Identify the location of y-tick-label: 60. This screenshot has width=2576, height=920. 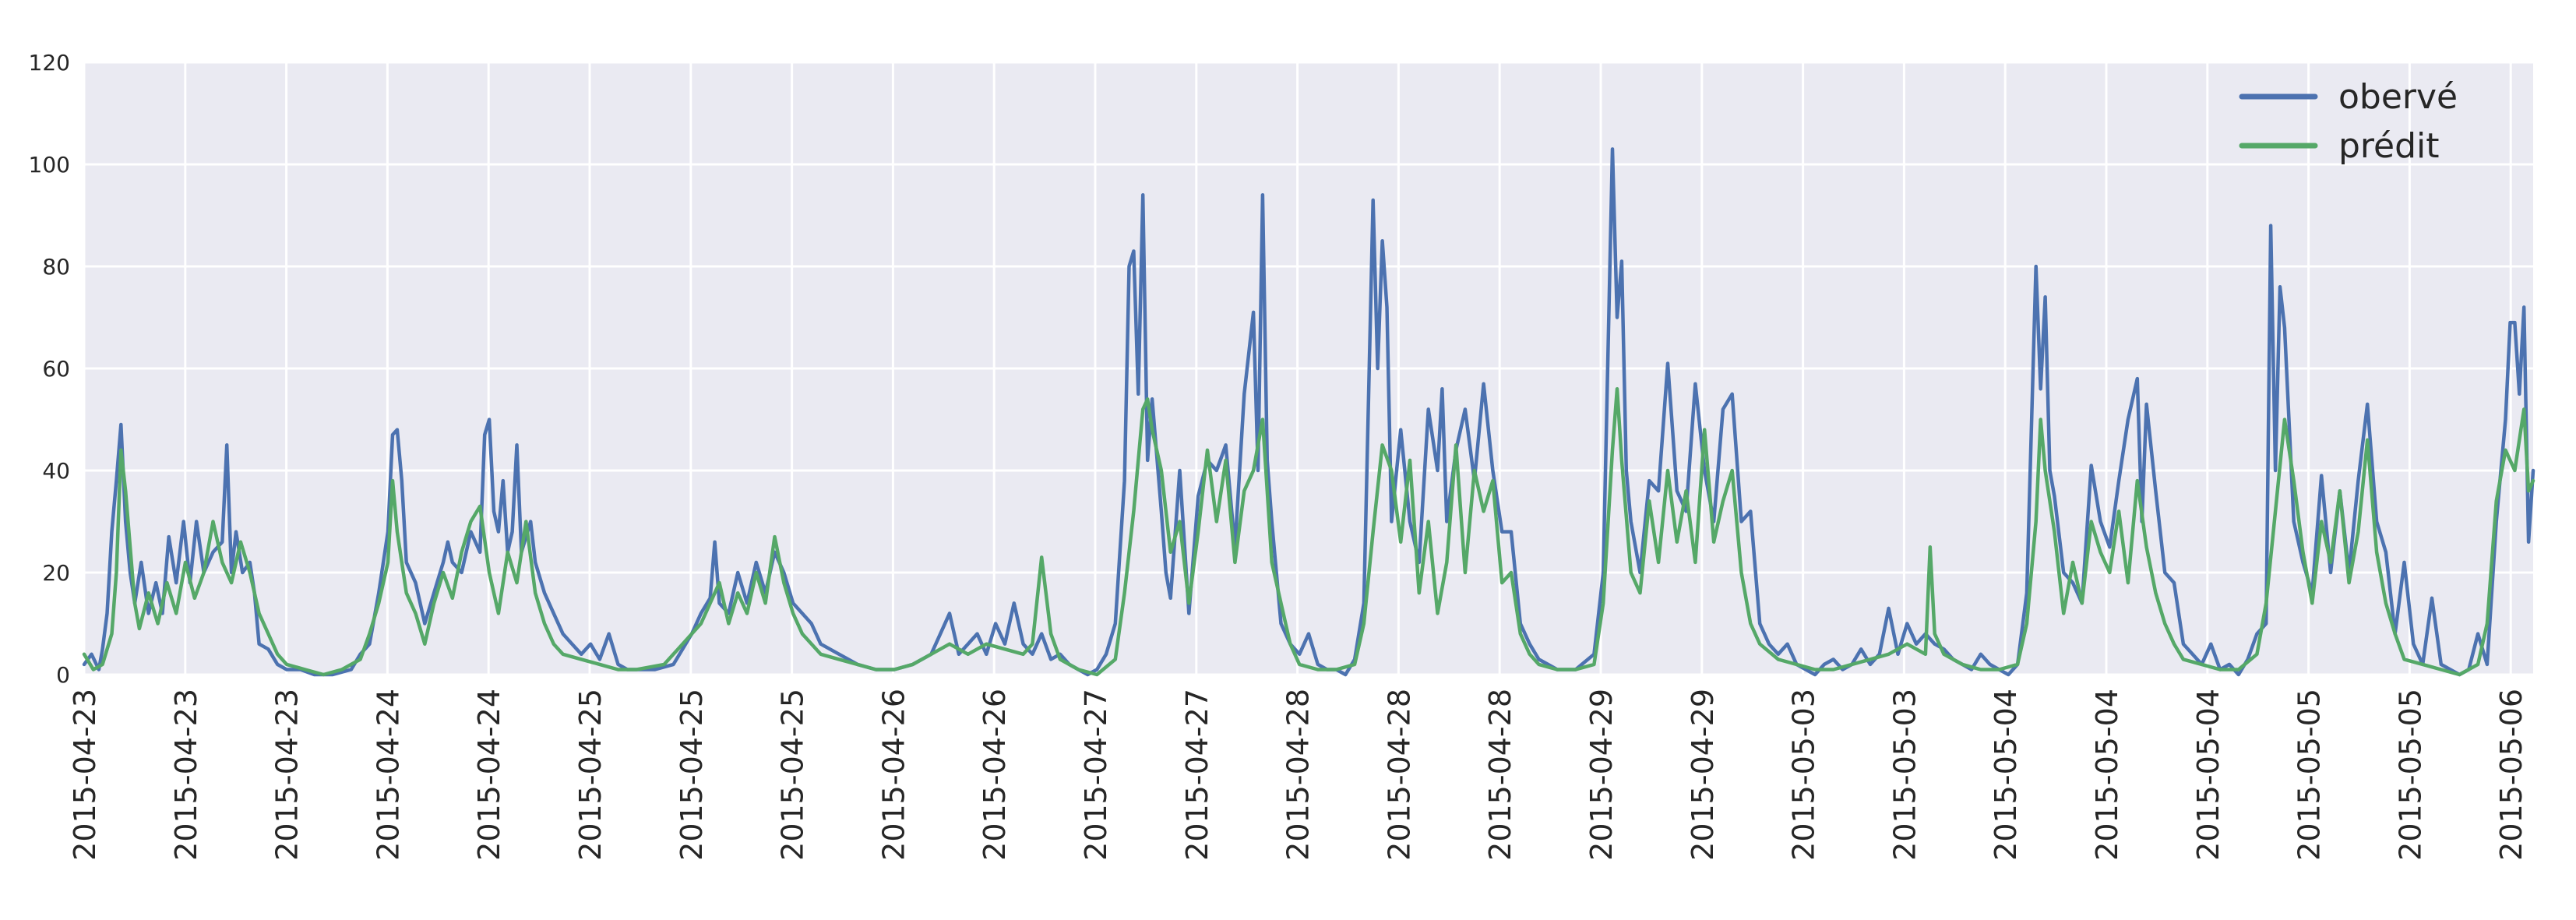
(56, 369).